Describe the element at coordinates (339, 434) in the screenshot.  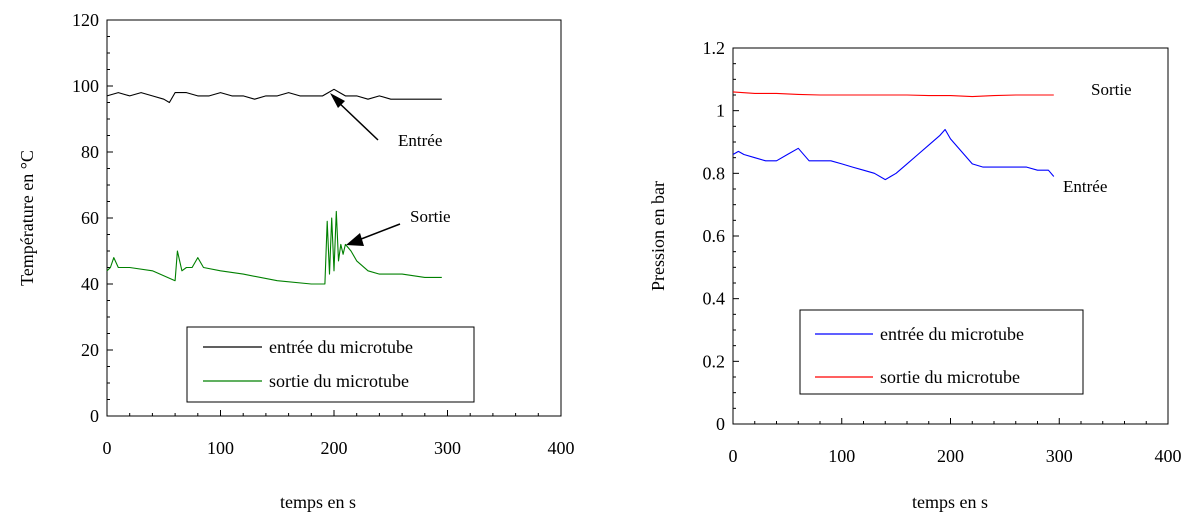
I see `temperature-x-ticks: 0 100 200 300 400` at that location.